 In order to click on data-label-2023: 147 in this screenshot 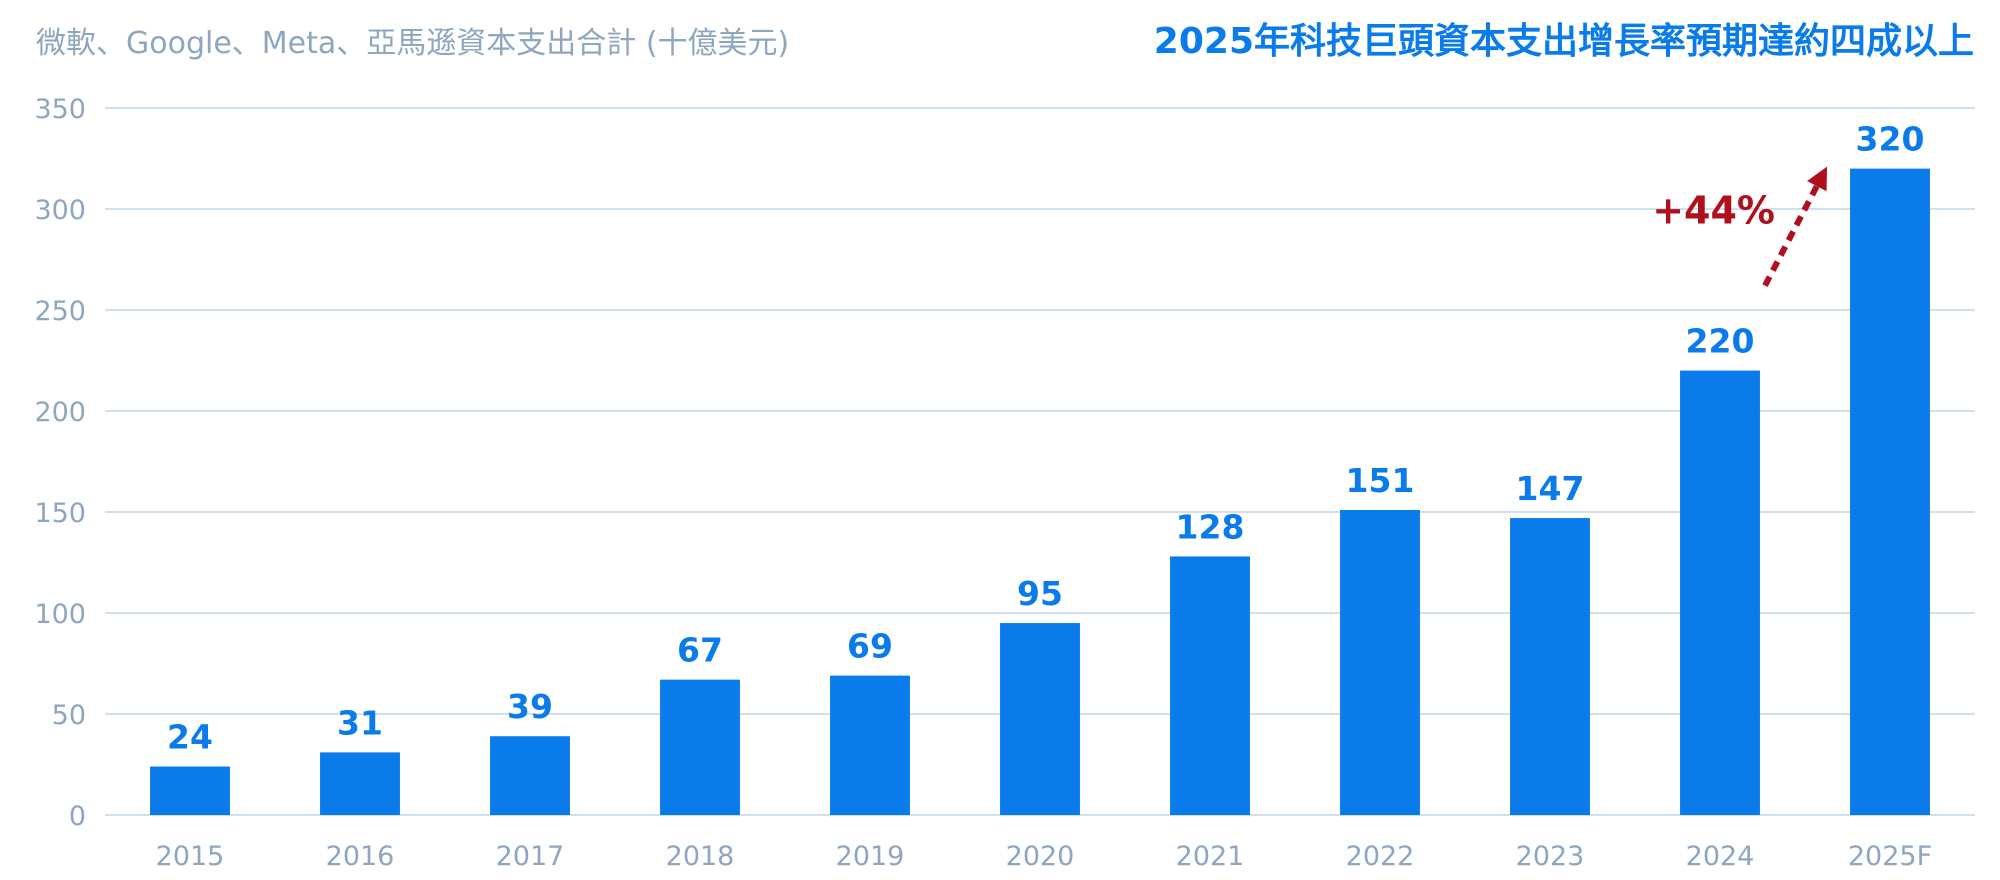, I will do `click(1550, 488)`.